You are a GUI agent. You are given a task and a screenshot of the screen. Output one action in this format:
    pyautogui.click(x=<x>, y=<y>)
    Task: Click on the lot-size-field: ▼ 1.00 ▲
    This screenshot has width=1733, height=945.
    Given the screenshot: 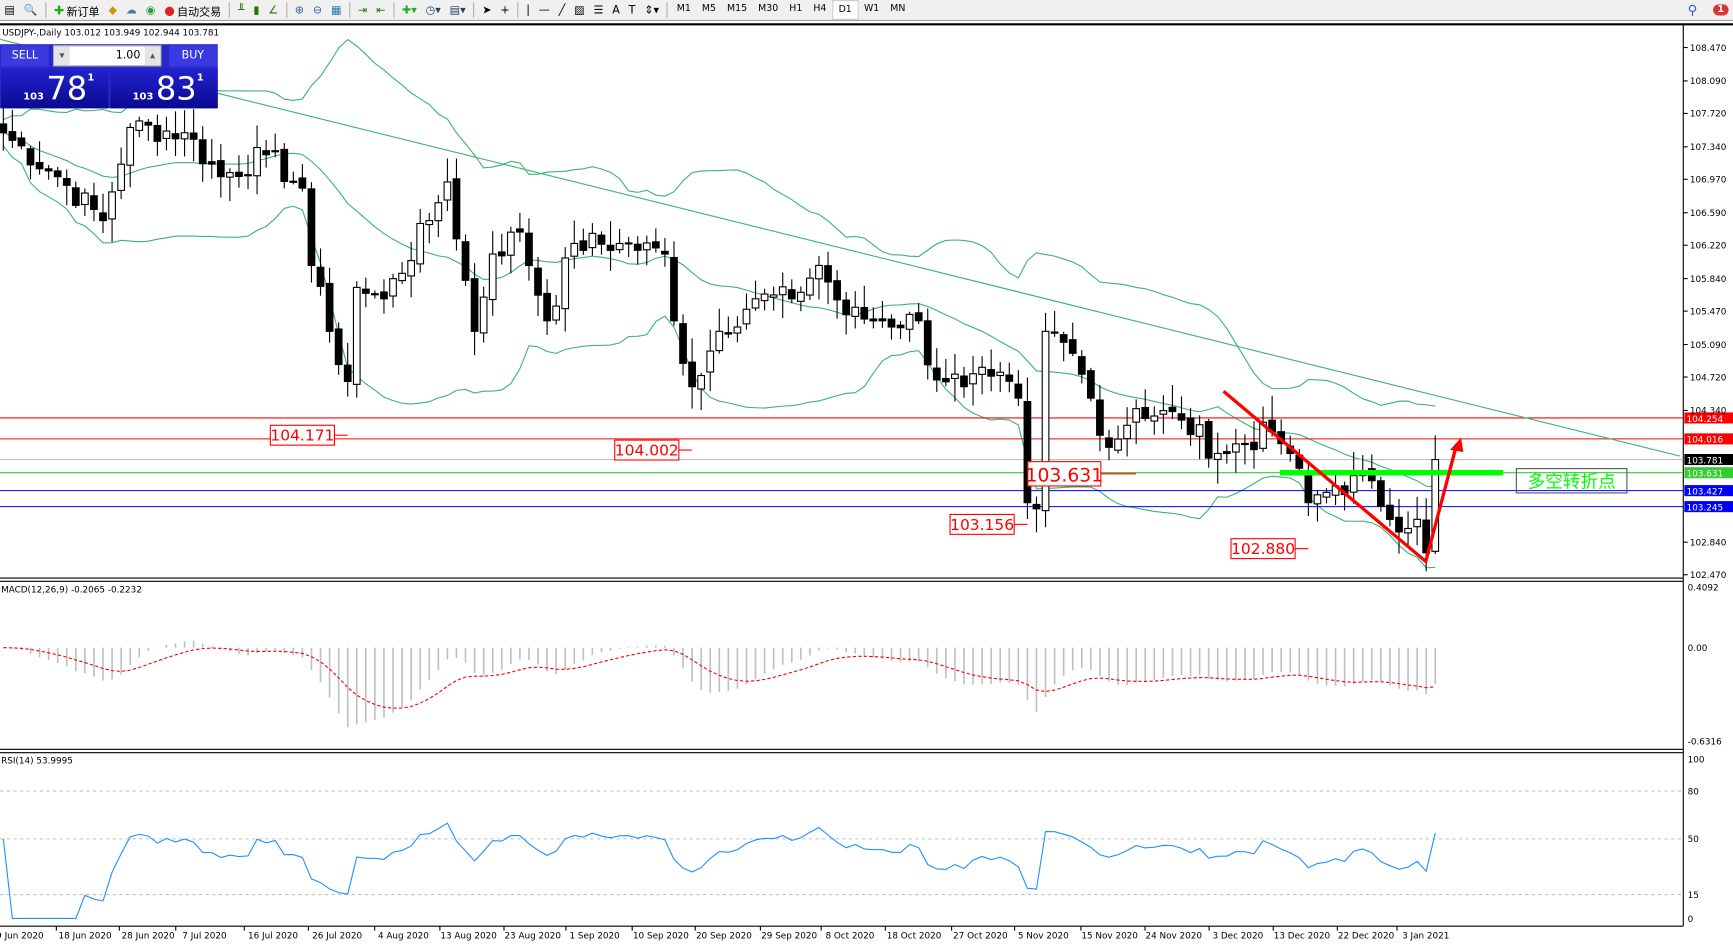 What is the action you would take?
    pyautogui.click(x=107, y=56)
    